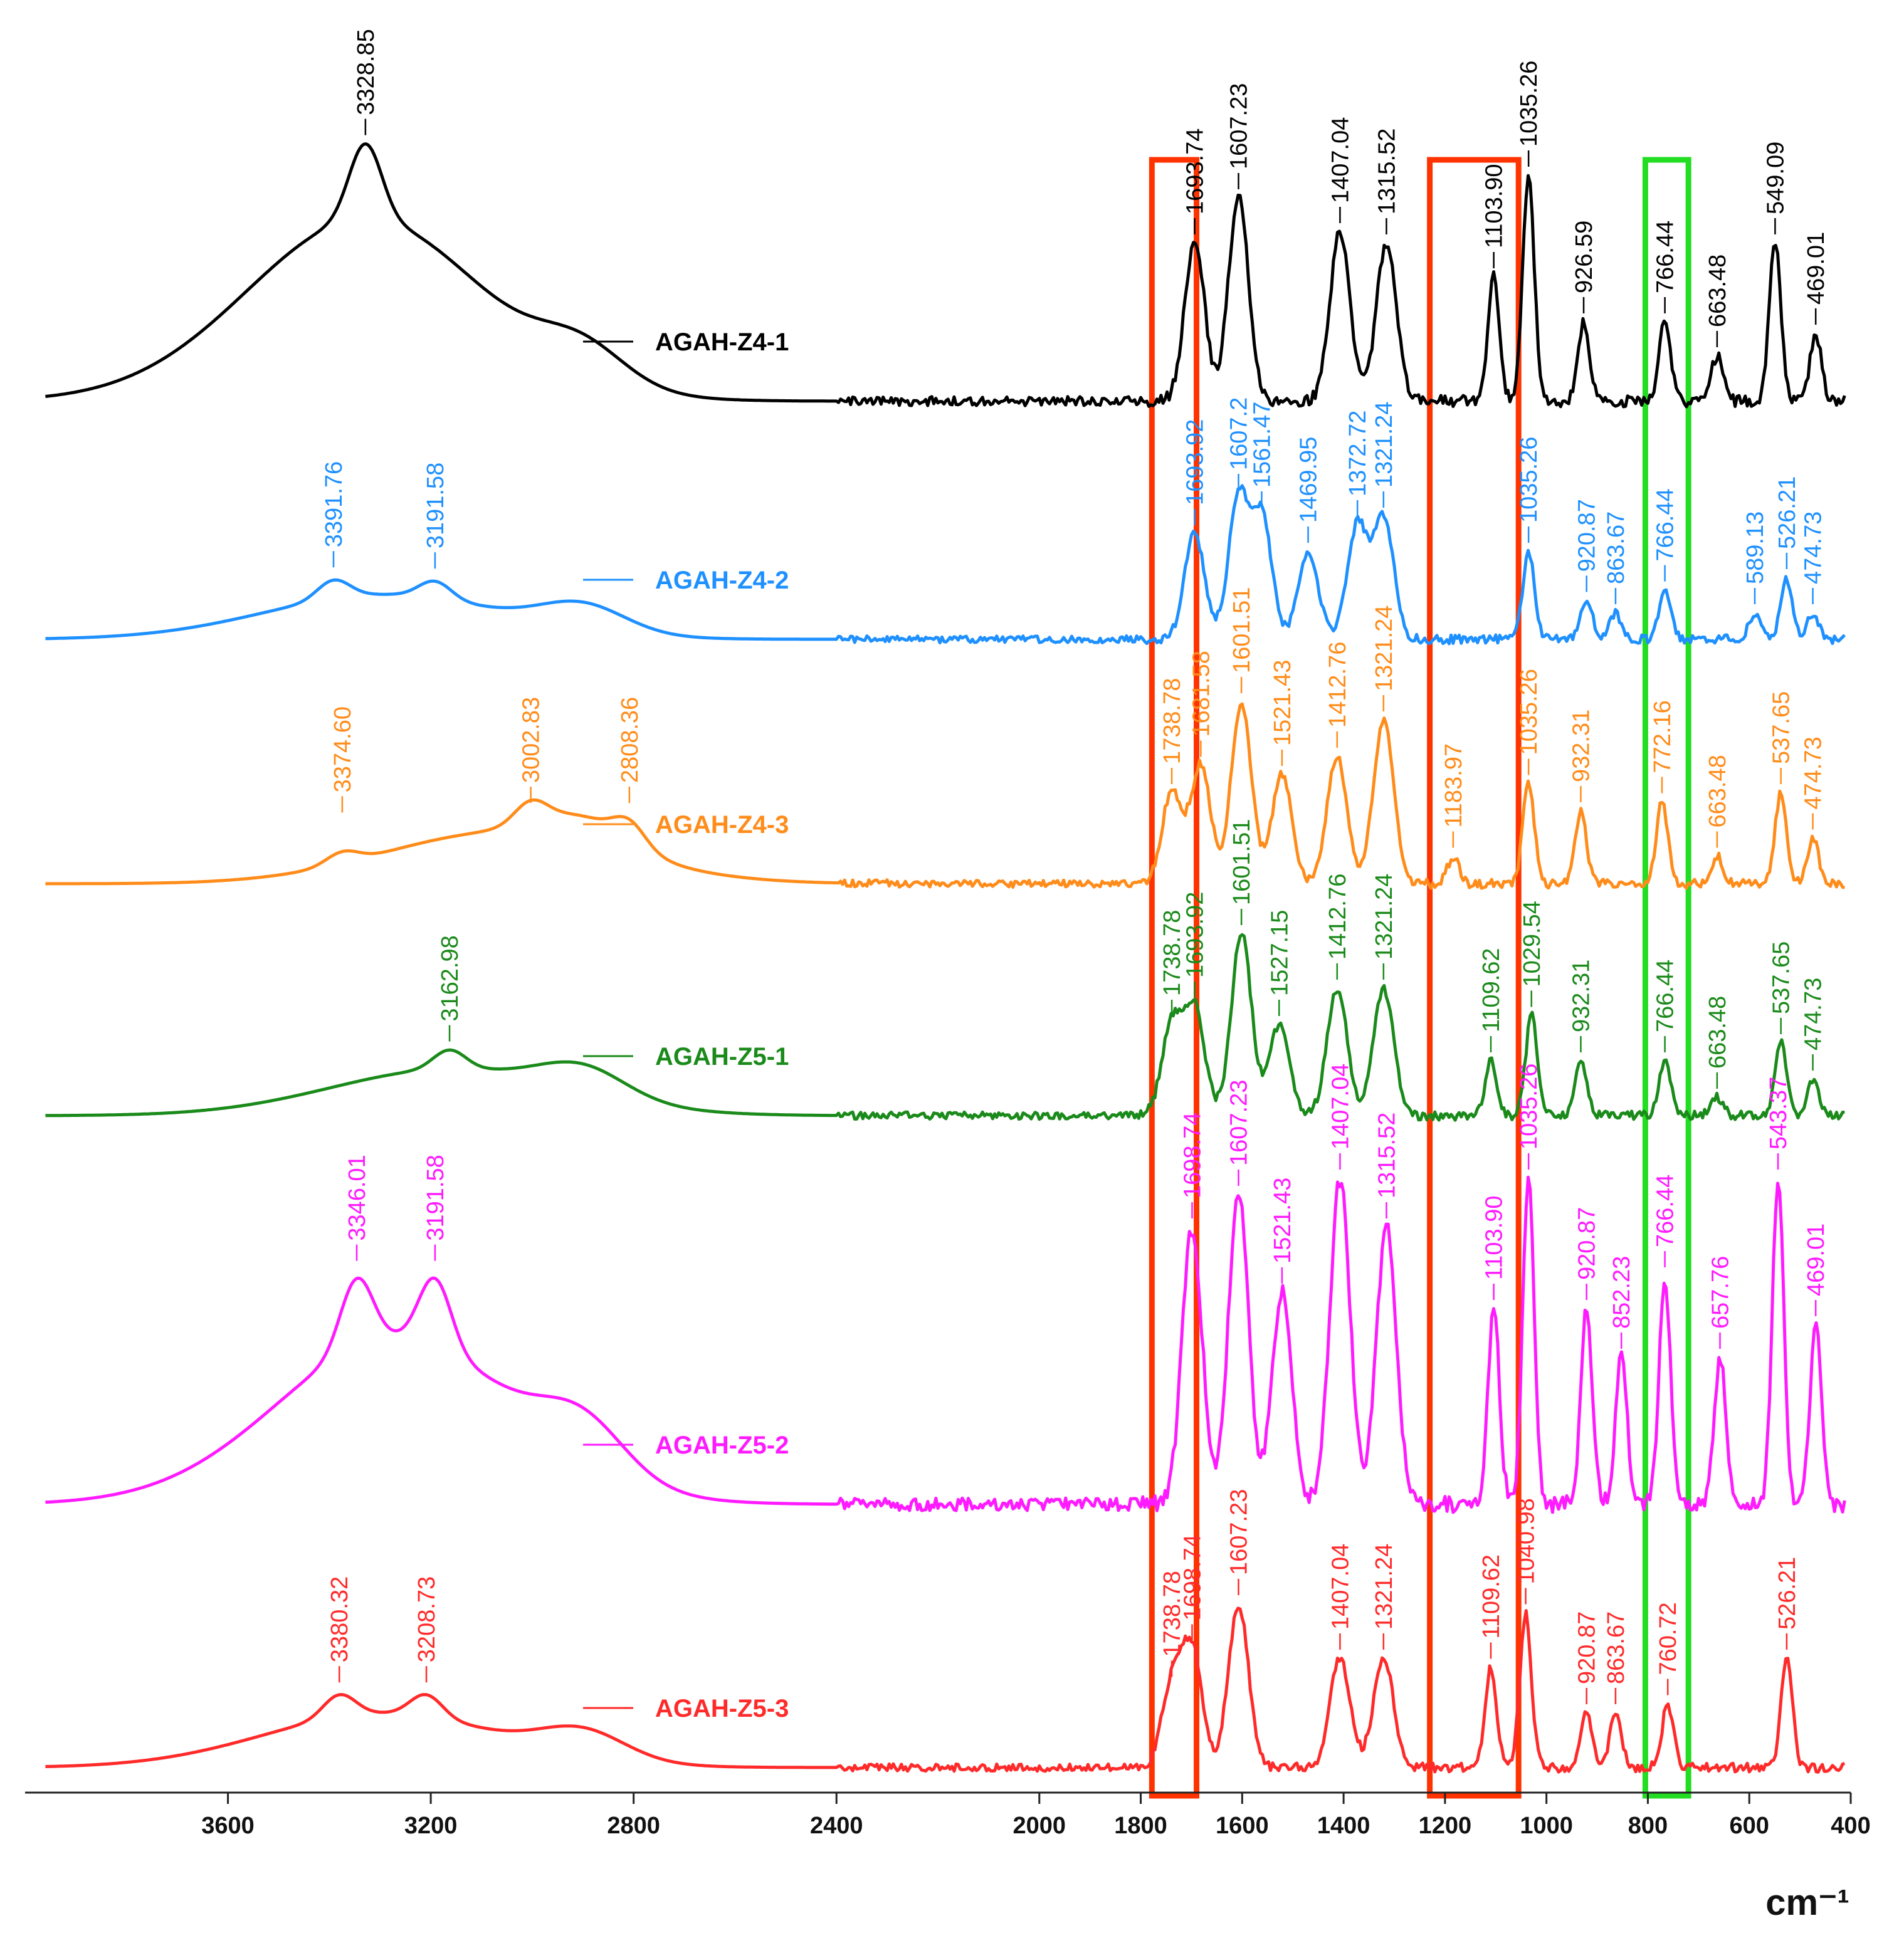 This screenshot has width=1904, height=1933. I want to click on peak-label-AGAH-Z4-1-3328.85: 3328.85, so click(366, 72).